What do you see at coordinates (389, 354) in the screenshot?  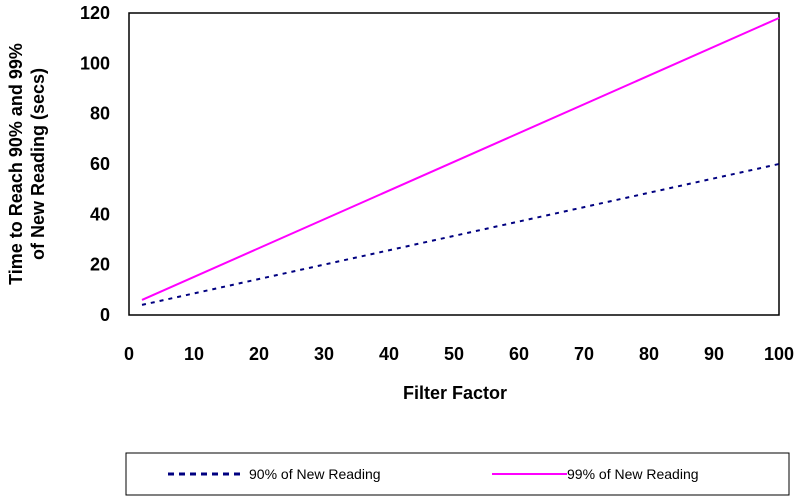 I see `x-tick-label: 40` at bounding box center [389, 354].